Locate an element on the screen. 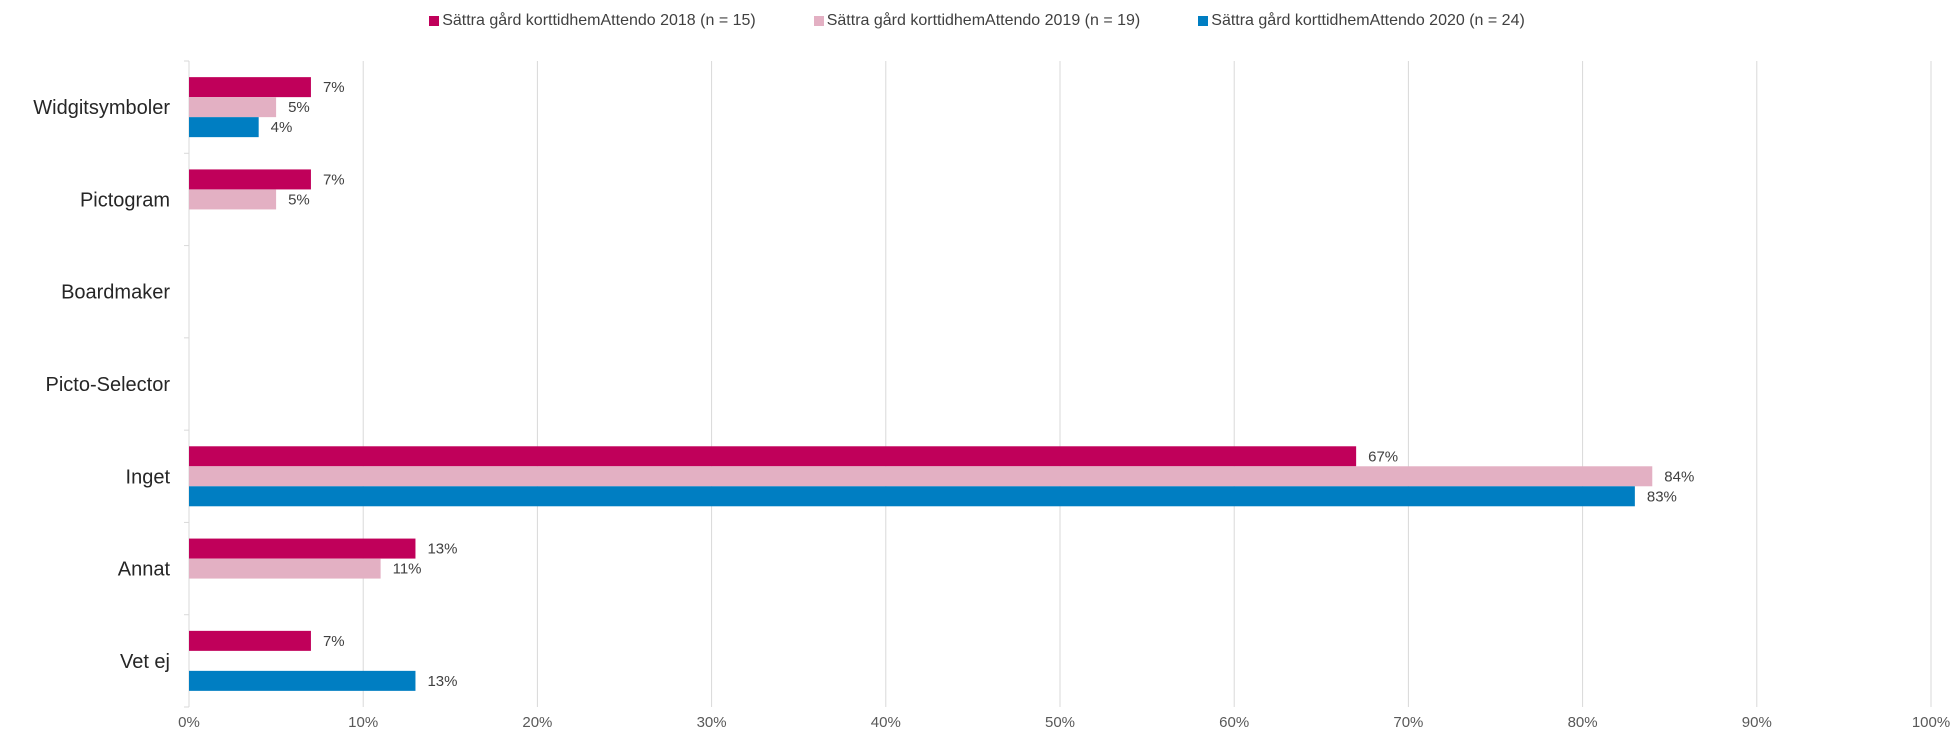  data-label: 67% is located at coordinates (1383, 456).